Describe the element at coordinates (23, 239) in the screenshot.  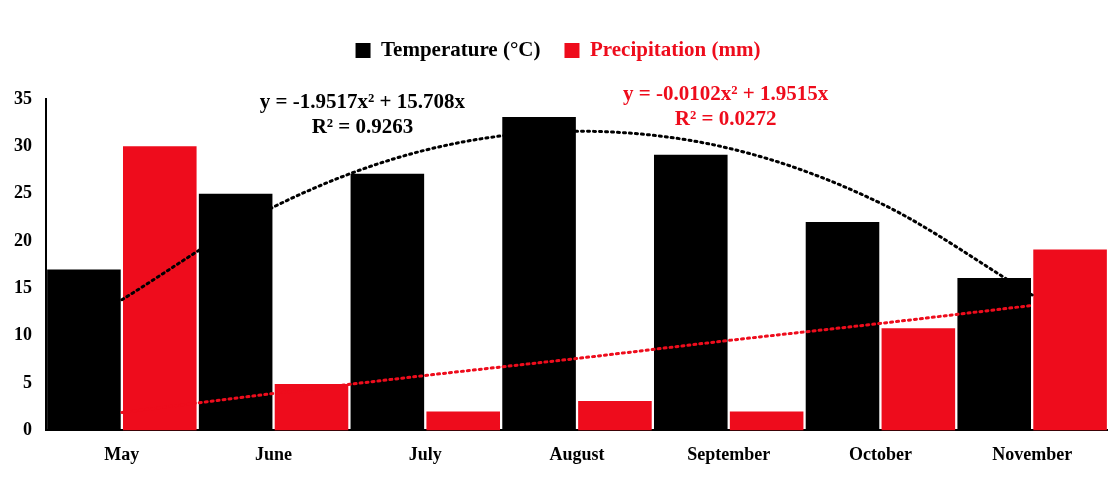
I see `y-tick-label: 20` at that location.